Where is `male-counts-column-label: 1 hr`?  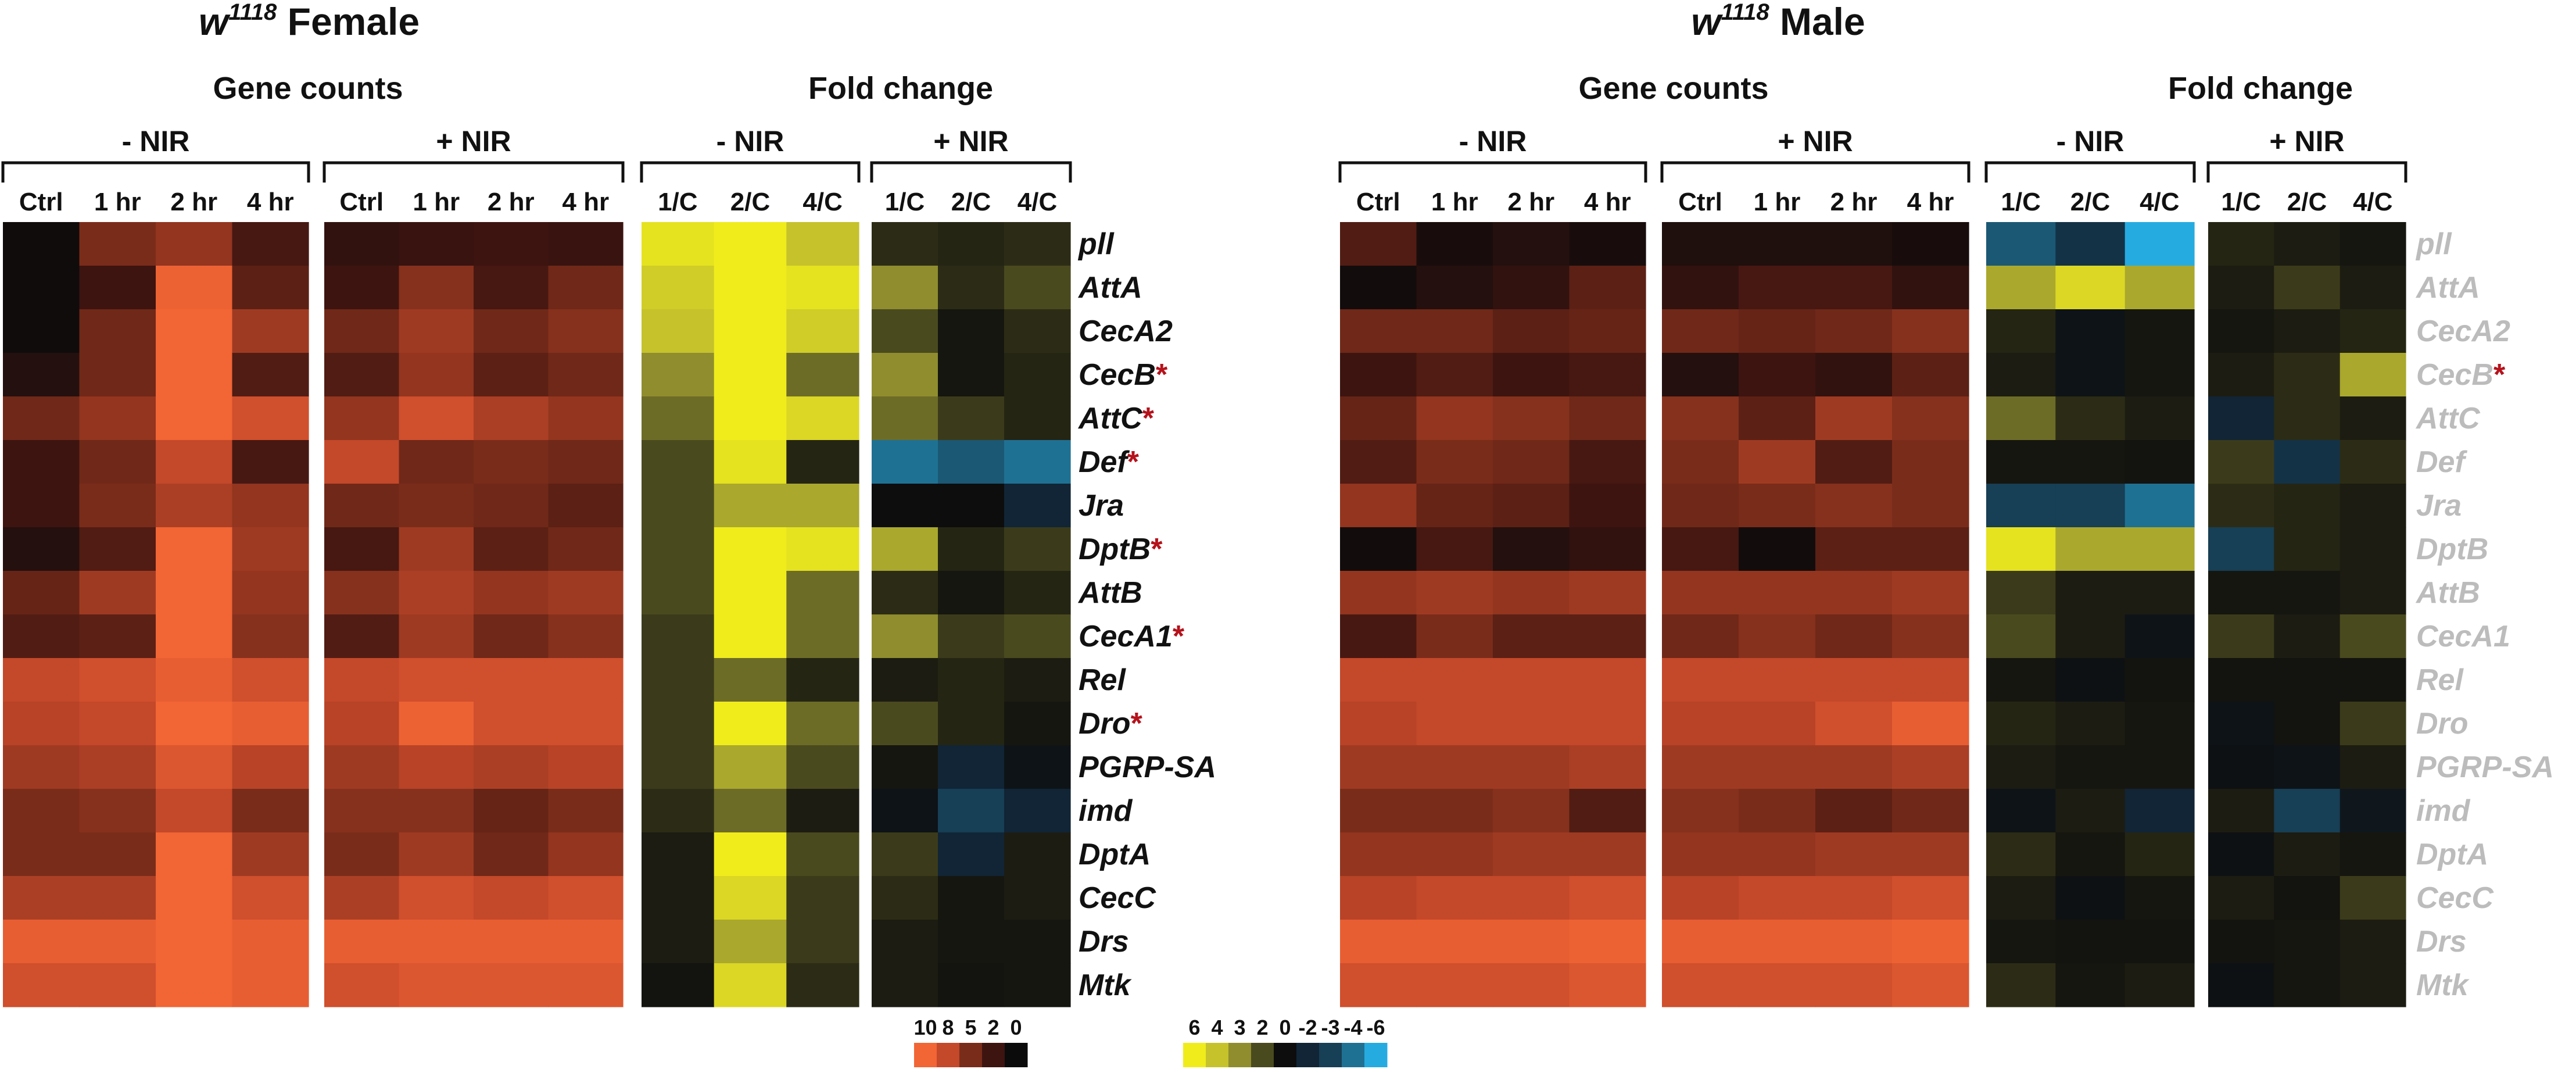 male-counts-column-label: 1 hr is located at coordinates (1777, 202).